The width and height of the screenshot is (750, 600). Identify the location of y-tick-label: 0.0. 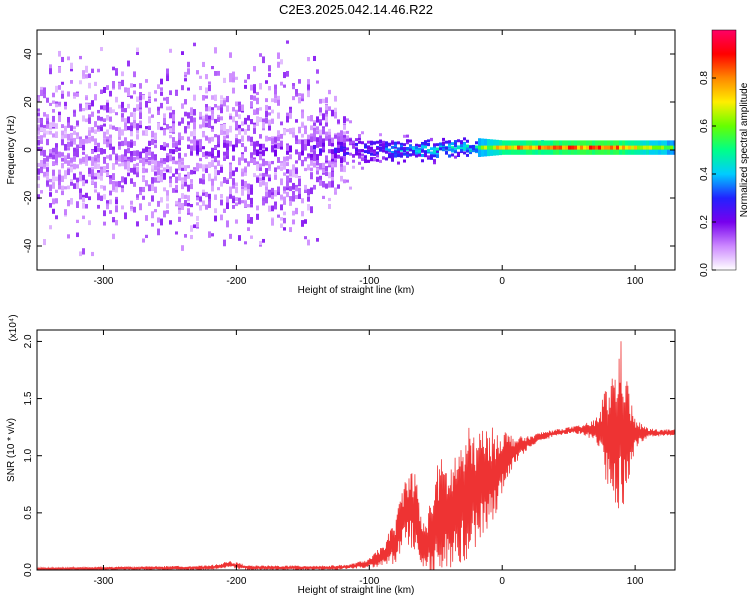
(28, 570).